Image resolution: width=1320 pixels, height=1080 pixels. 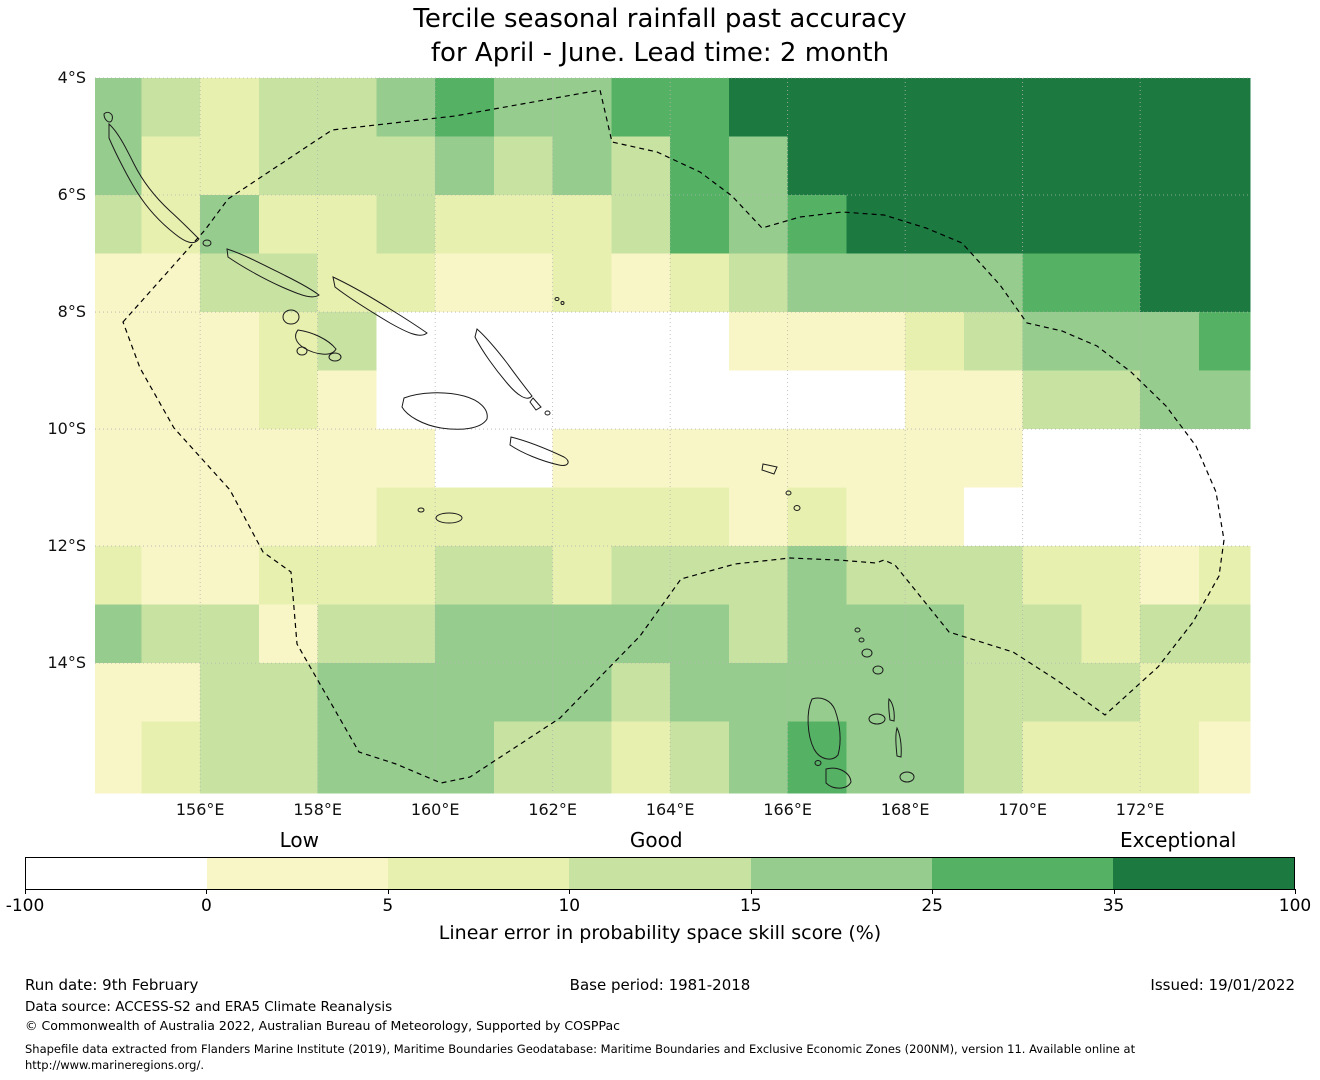 I want to click on y-axis-tick-label: 10°S, so click(x=66, y=429).